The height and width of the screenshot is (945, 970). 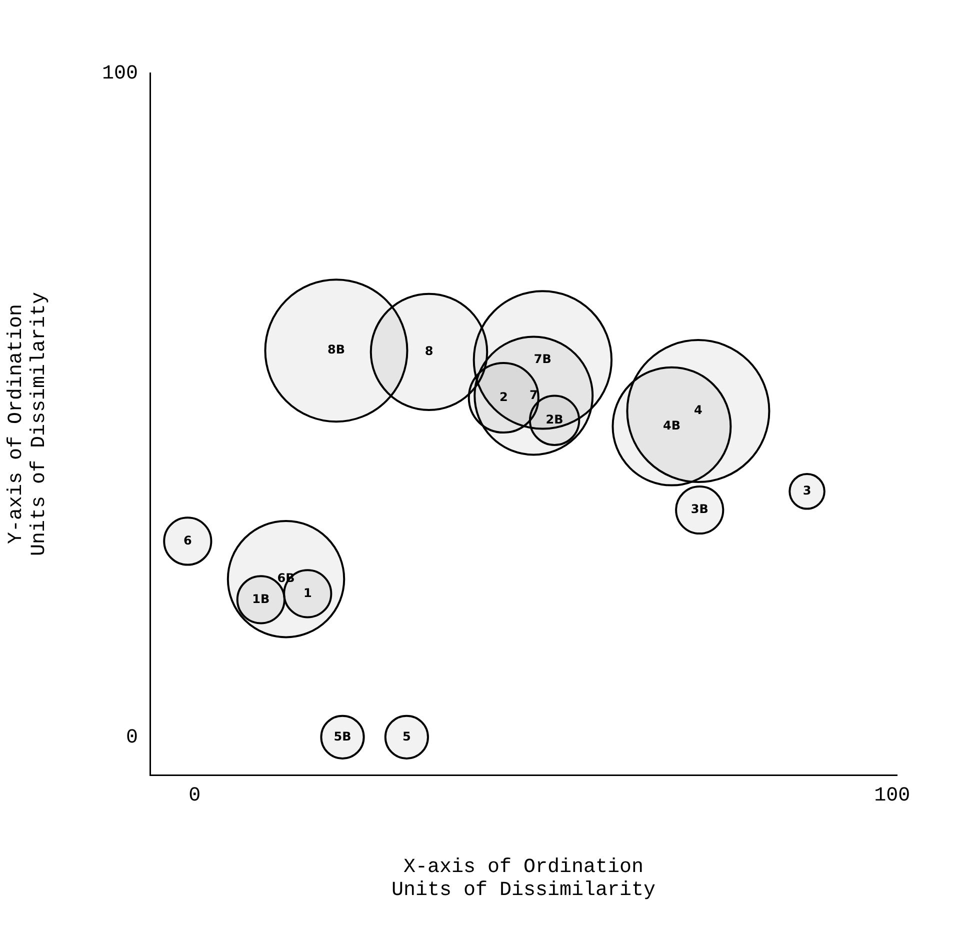 What do you see at coordinates (429, 351) in the screenshot?
I see `series-label: 8` at bounding box center [429, 351].